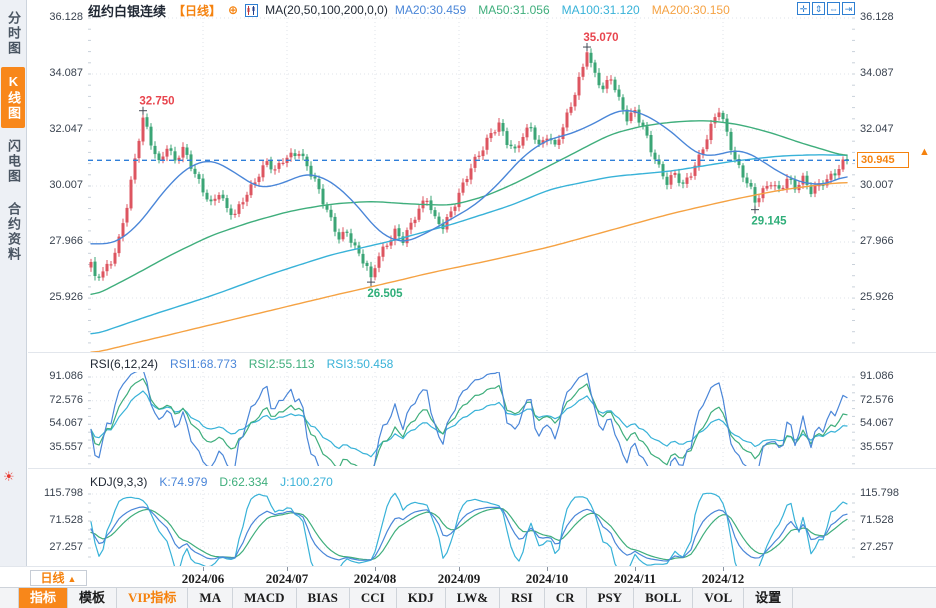  What do you see at coordinates (826, 8) in the screenshot?
I see `chart-toolbar-icons: ✛ ⇕ ⇔ ⇥` at bounding box center [826, 8].